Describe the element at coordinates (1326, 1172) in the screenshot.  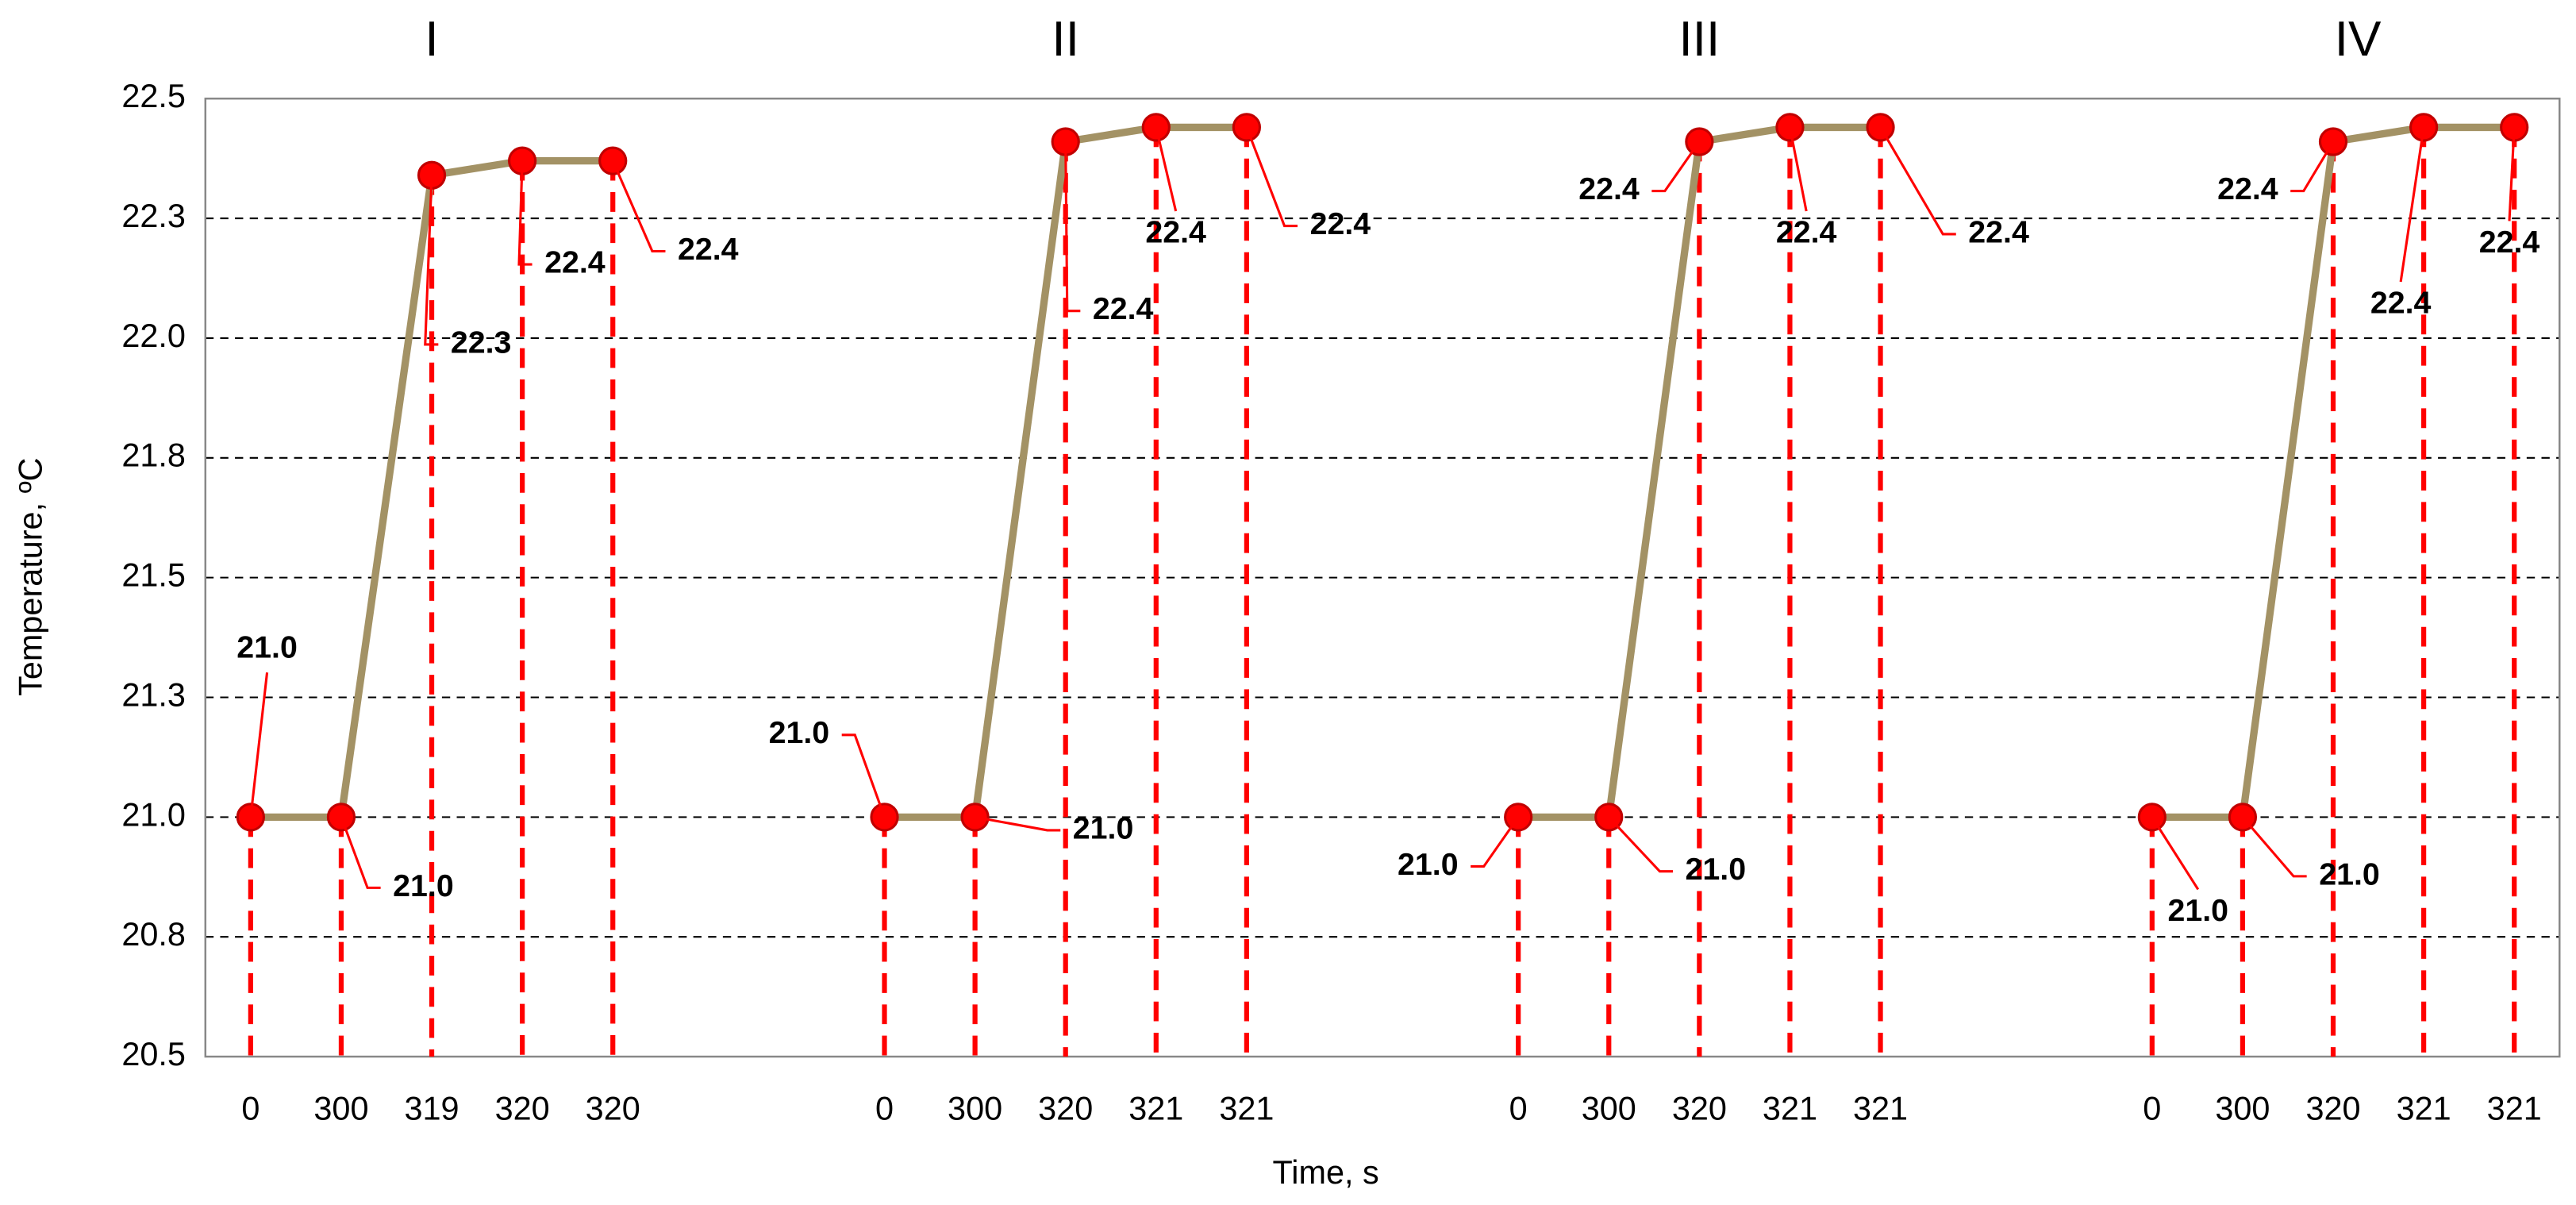
I see `x-axis-title: Time, s` at that location.